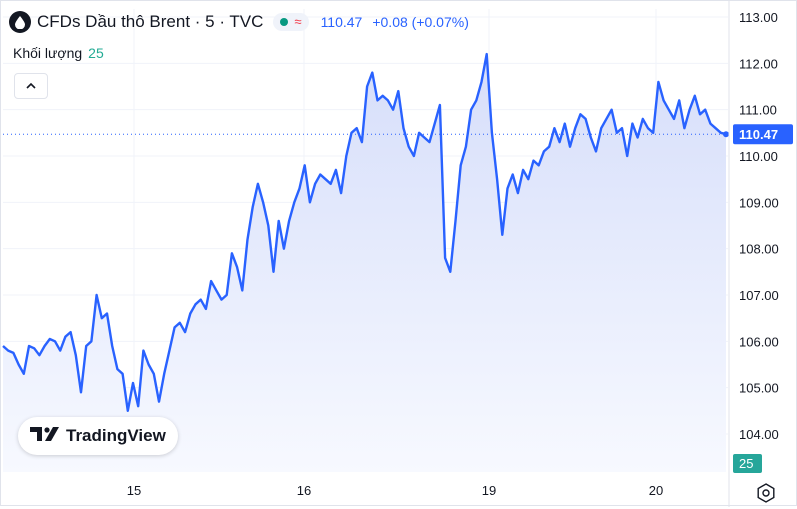  I want to click on last-price: 110.47, so click(341, 22).